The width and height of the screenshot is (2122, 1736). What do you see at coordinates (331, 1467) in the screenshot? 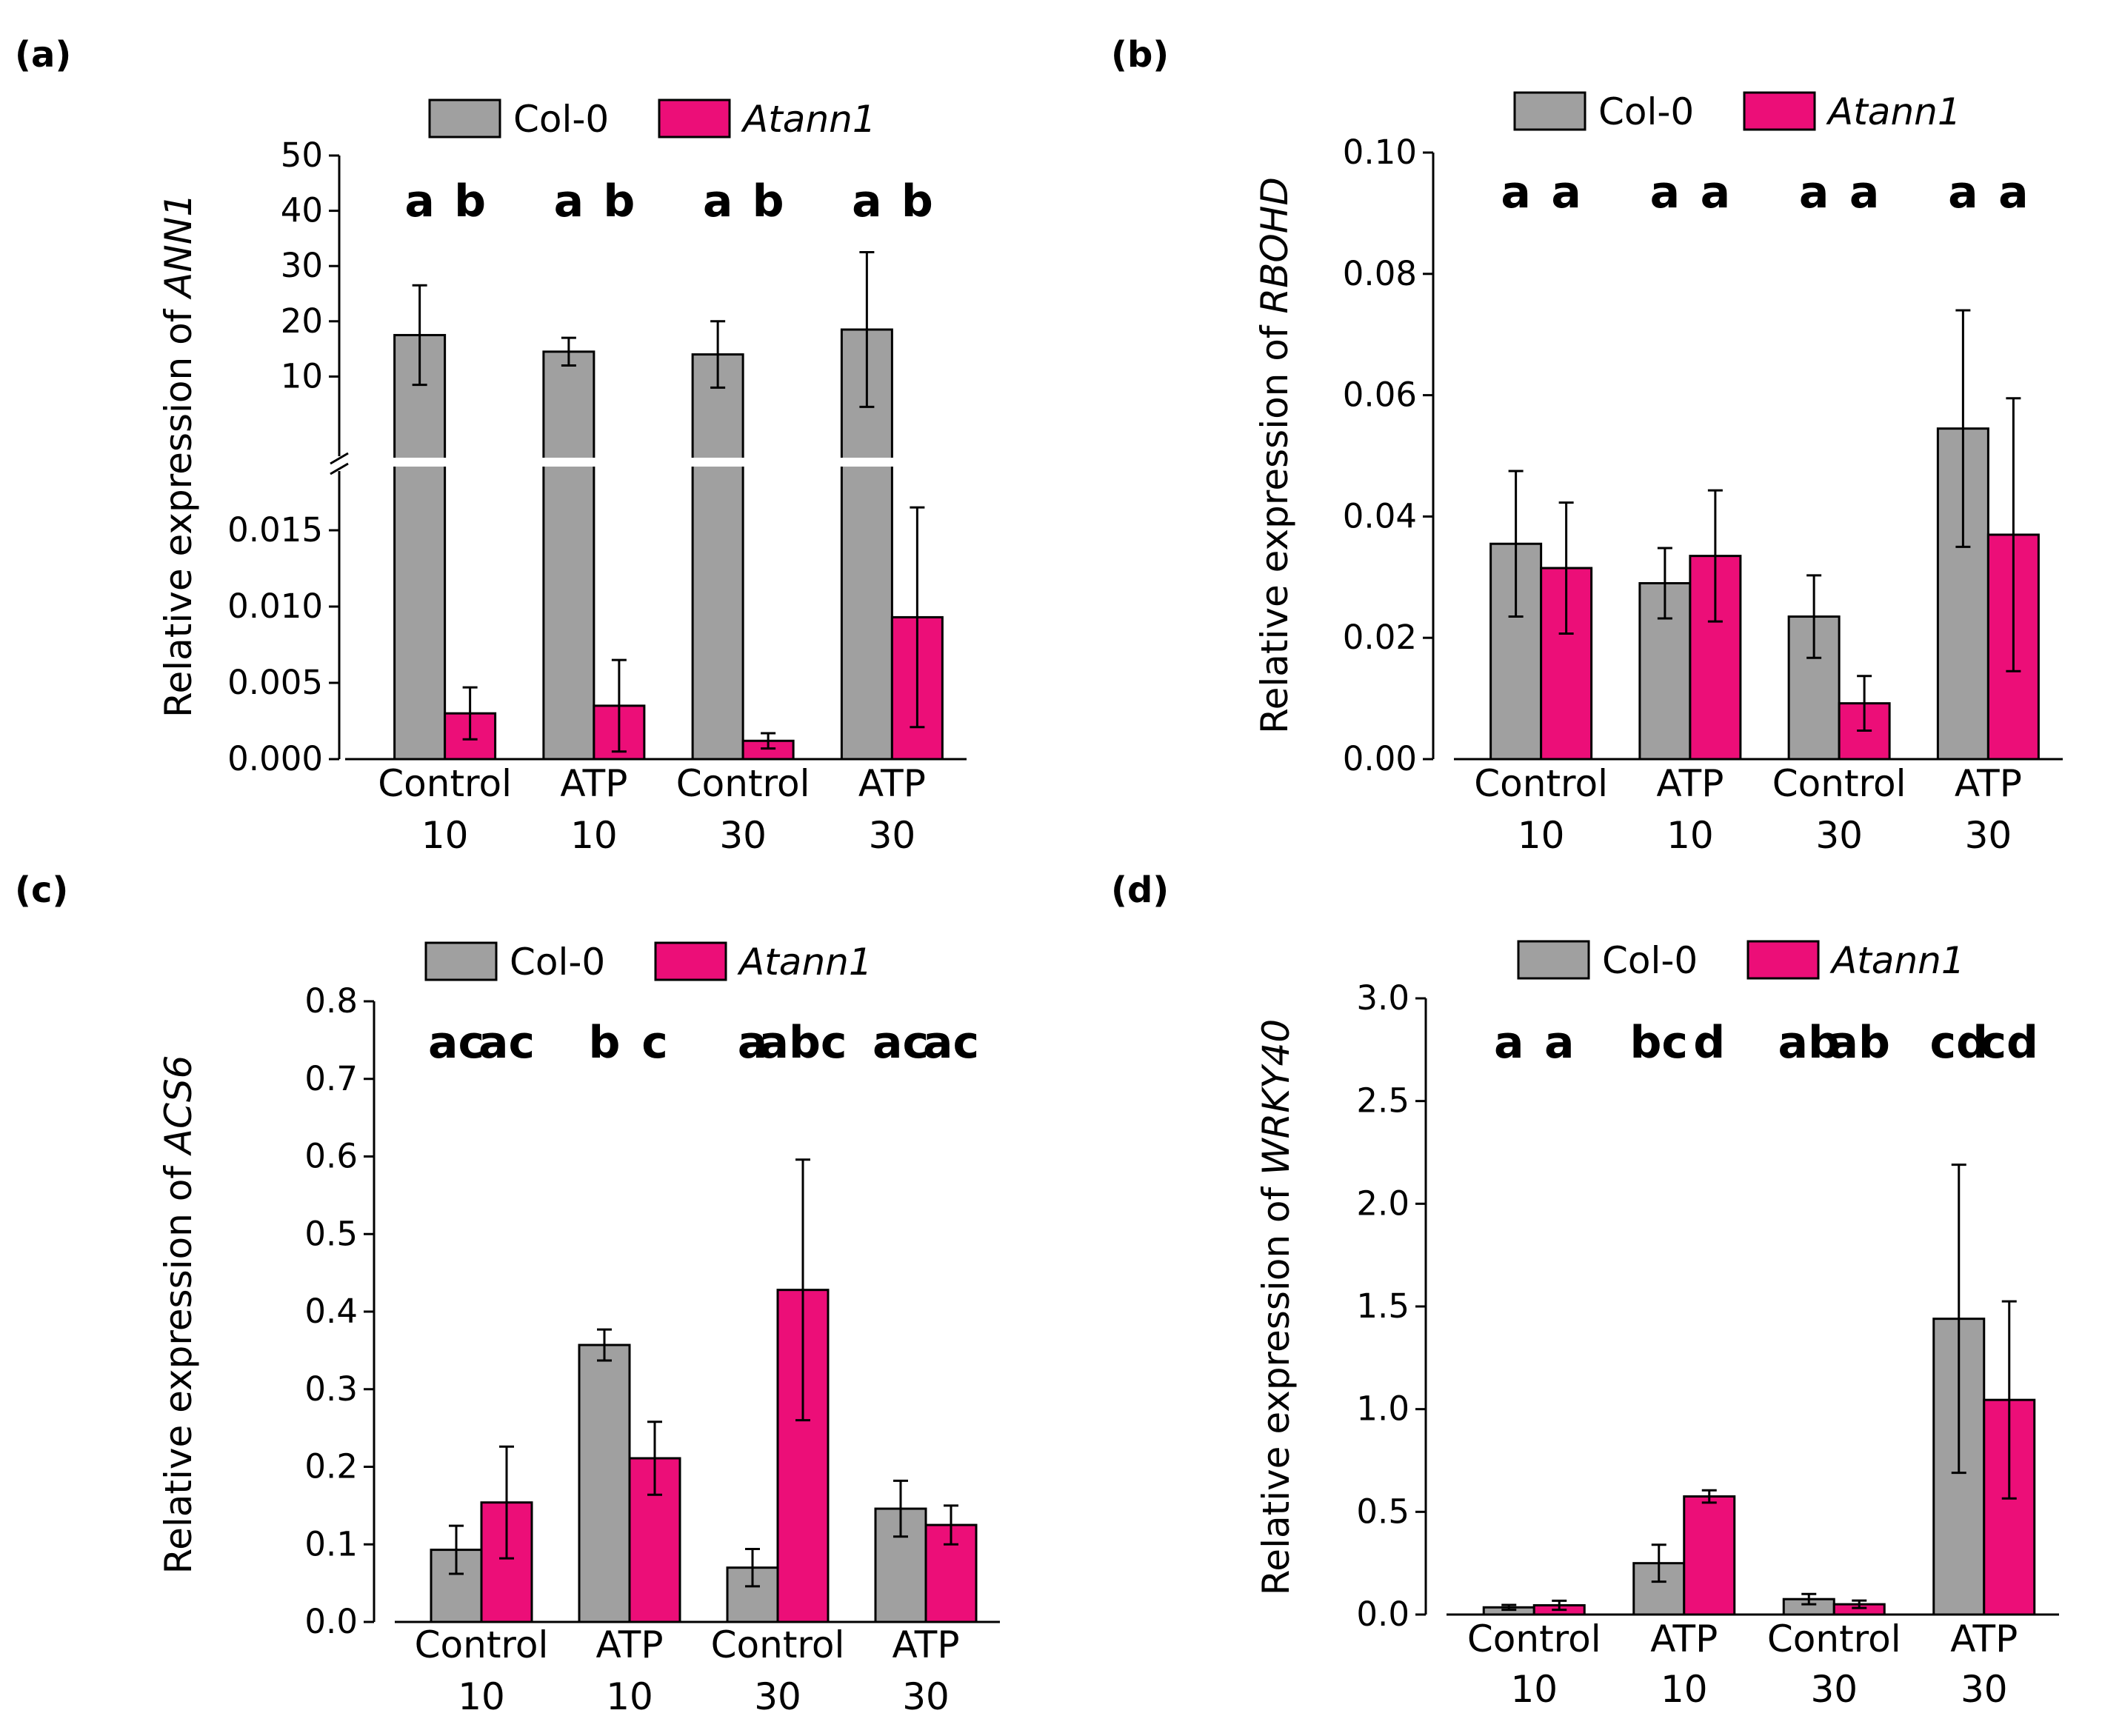
I see `y-tick-label: 0.2` at bounding box center [331, 1467].